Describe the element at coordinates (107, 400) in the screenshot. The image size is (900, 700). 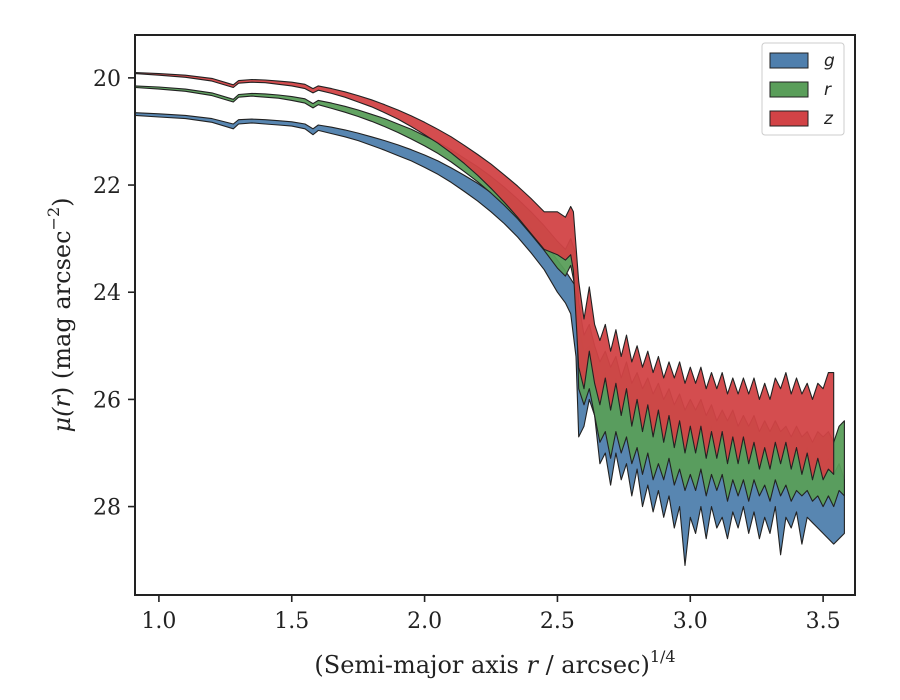
I see `y-tick-label: 26` at that location.